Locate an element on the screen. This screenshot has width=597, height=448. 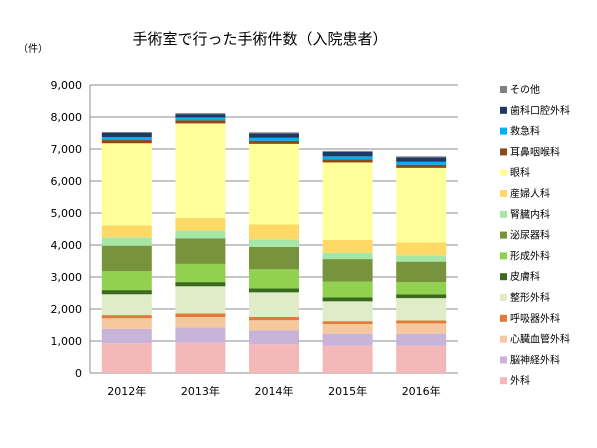
x-tick-label: 2014年 is located at coordinates (274, 391).